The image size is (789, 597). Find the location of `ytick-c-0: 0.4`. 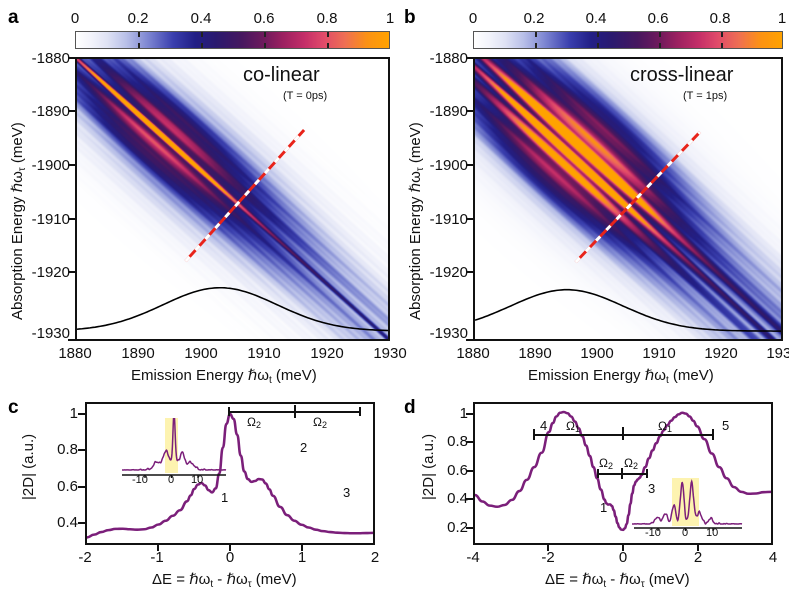

ytick-c-0: 0.4 is located at coordinates (67, 522).